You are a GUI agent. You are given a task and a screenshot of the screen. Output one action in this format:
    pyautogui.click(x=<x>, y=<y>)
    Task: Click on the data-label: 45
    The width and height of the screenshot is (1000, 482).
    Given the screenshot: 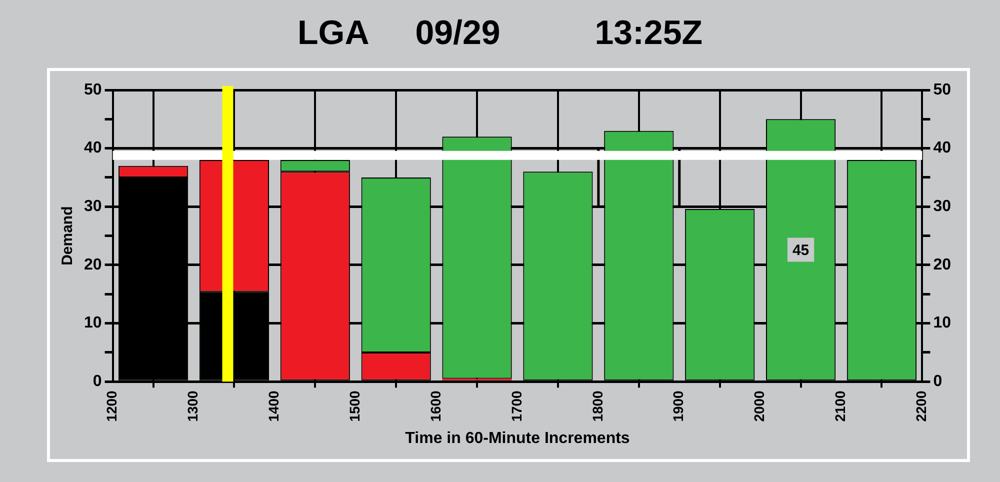 What is the action you would take?
    pyautogui.click(x=801, y=250)
    